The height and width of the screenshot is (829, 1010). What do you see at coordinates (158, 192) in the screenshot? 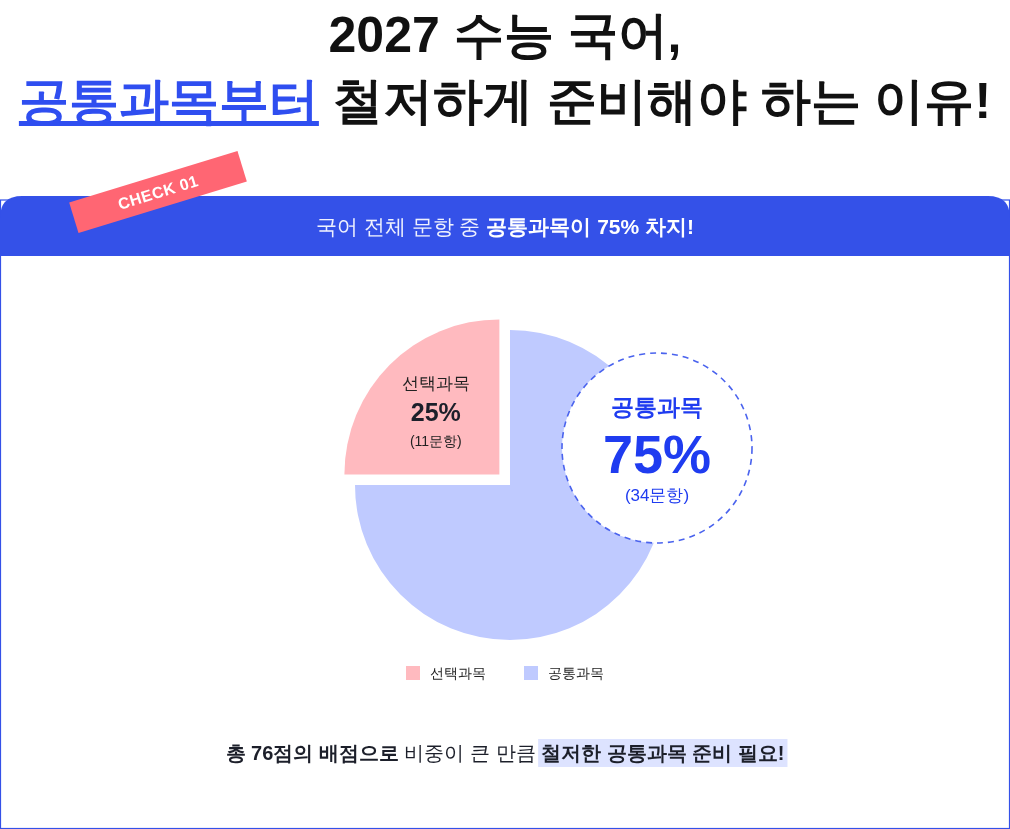
I see `text: CHECK 01` at bounding box center [158, 192].